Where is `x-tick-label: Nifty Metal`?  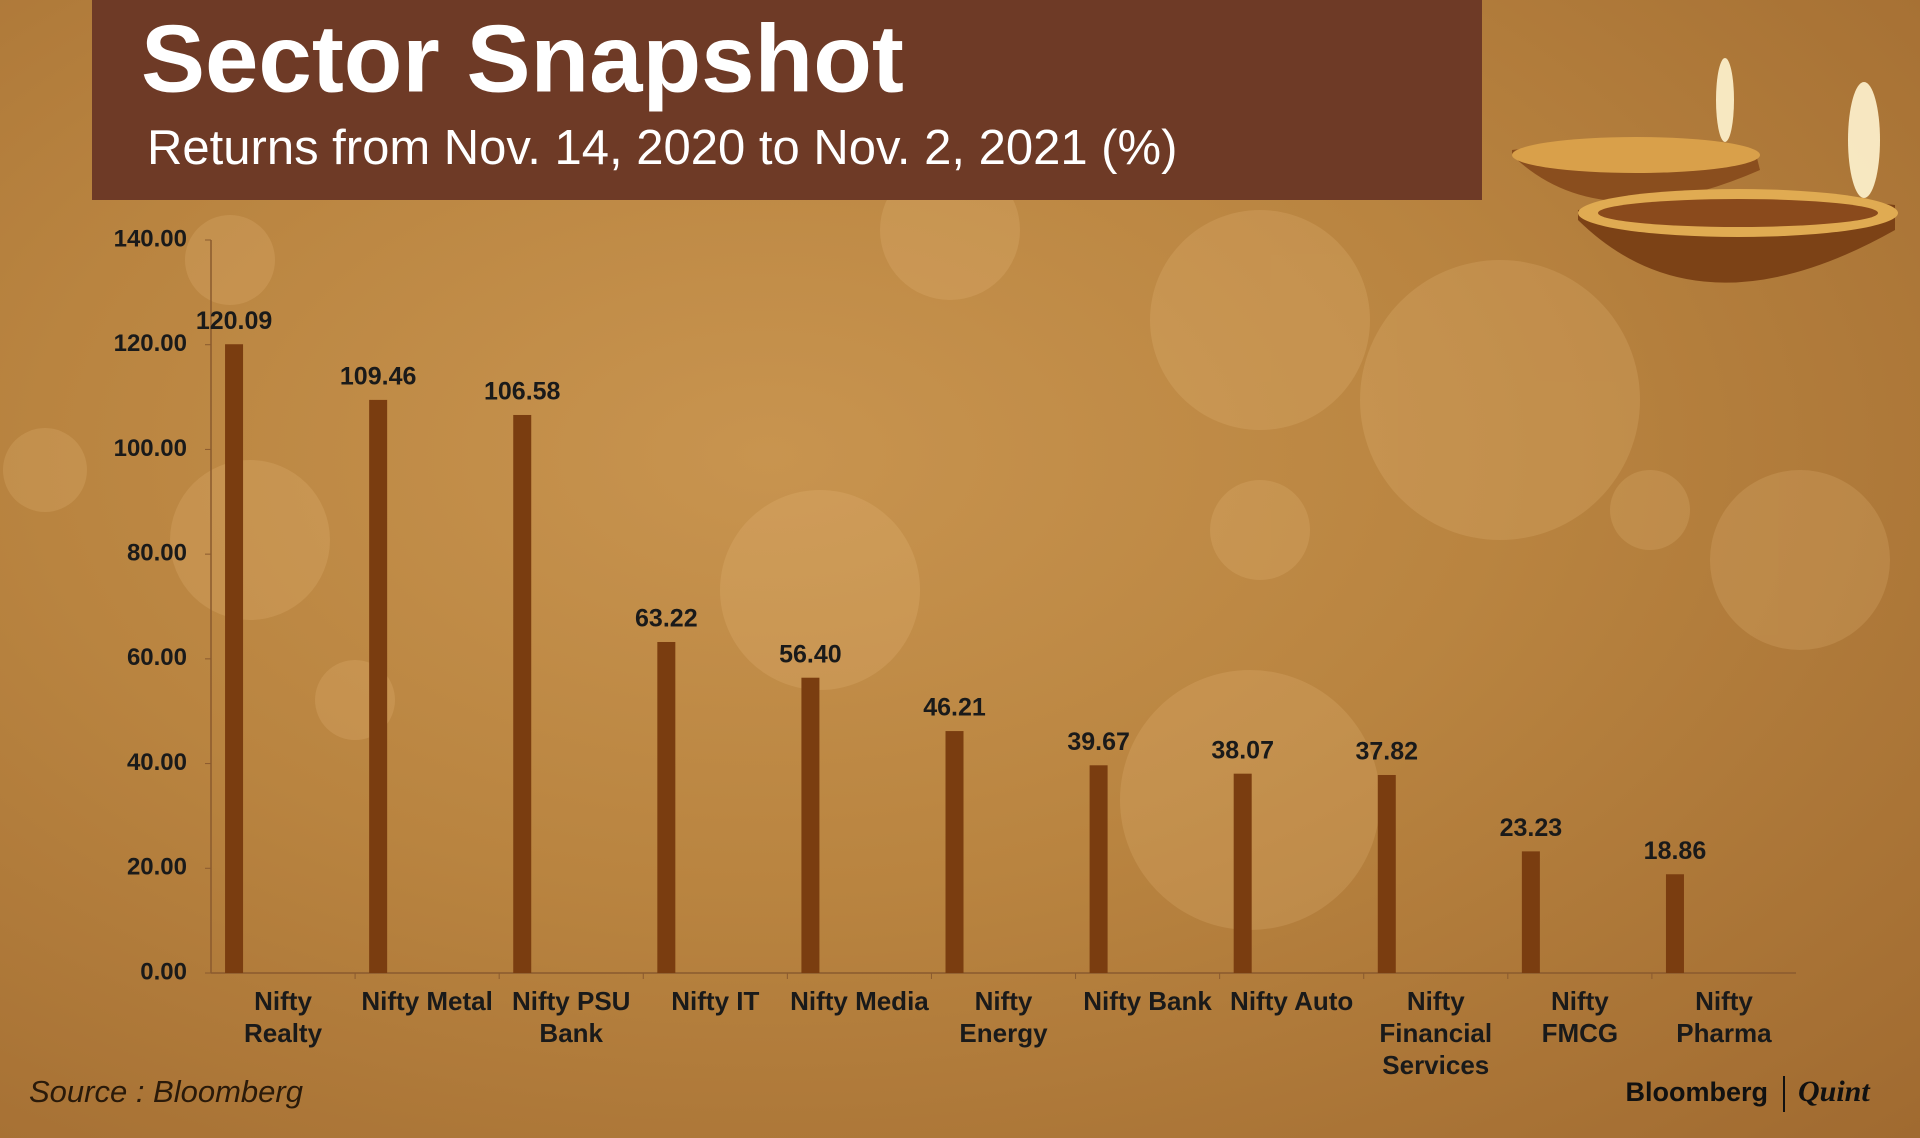 x-tick-label: Nifty Metal is located at coordinates (427, 1001).